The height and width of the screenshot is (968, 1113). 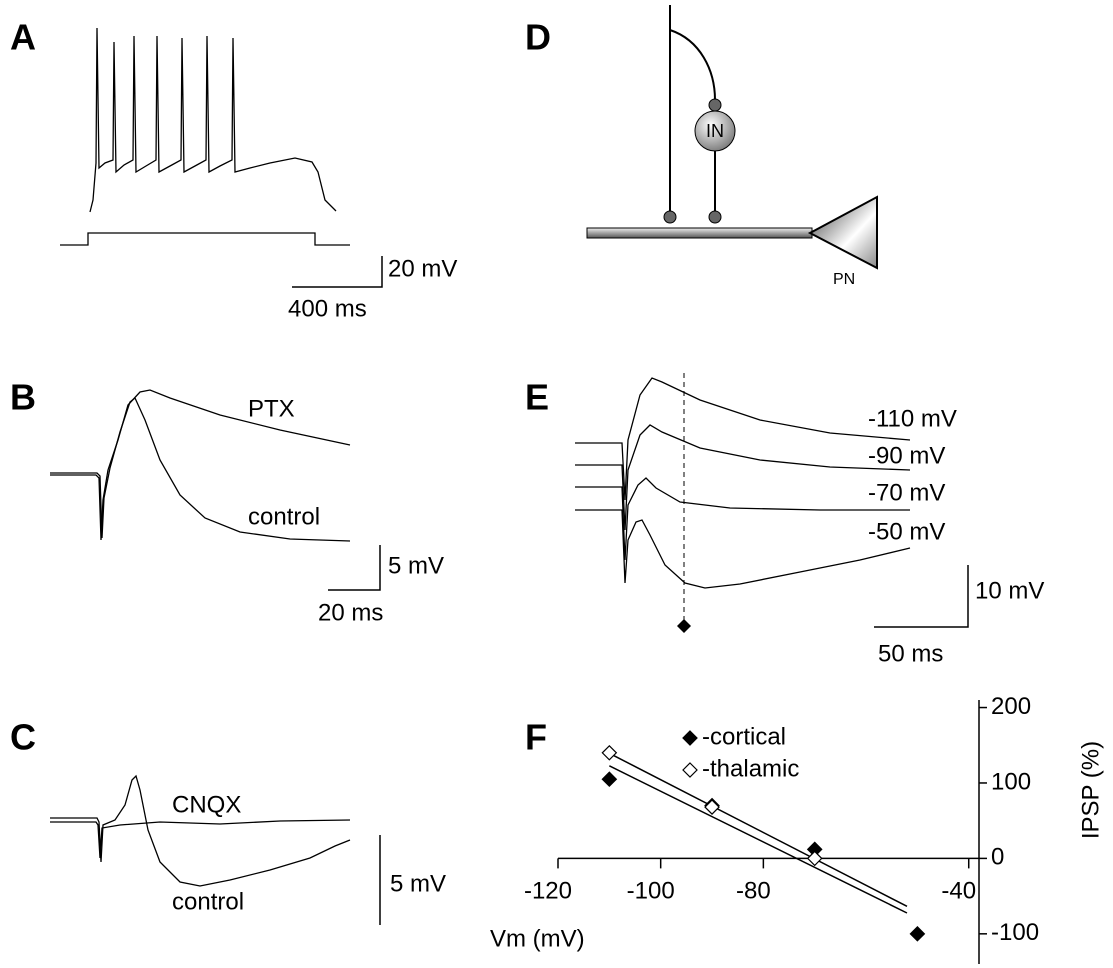 I want to click on x-tick-label: -40, so click(x=958, y=891).